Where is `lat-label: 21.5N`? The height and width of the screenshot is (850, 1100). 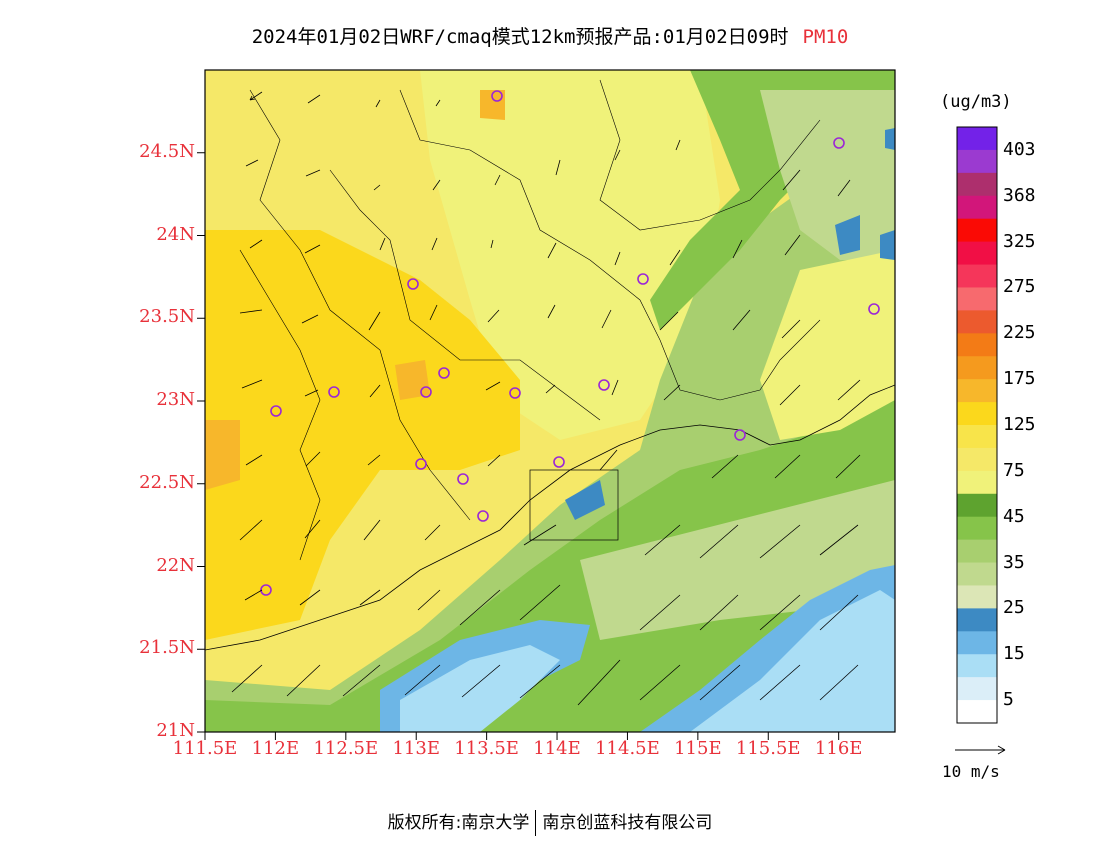
lat-label: 21.5N is located at coordinates (167, 648).